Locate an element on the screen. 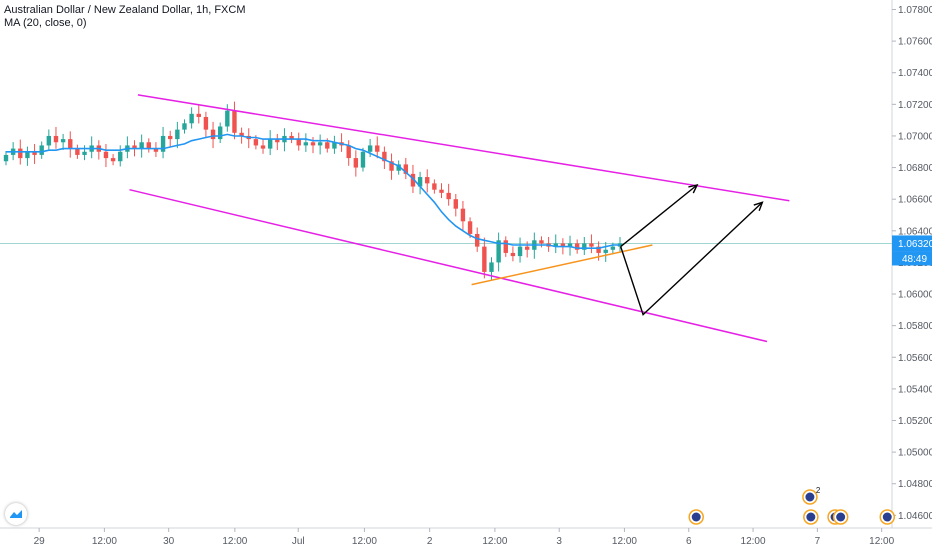 Image resolution: width=932 pixels, height=550 pixels. y-tick-label: 1.04800 is located at coordinates (915, 484).